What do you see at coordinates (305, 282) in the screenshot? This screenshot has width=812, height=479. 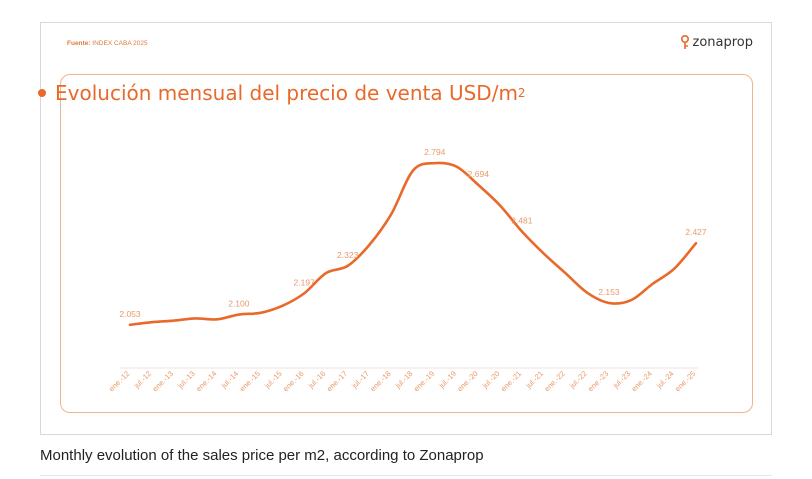 I see `data-label: 2.197` at bounding box center [305, 282].